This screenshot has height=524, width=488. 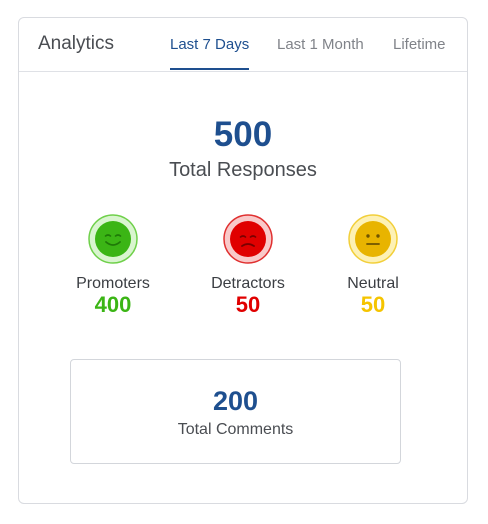 I want to click on promoters-metric: Promoters 400, so click(x=113, y=265).